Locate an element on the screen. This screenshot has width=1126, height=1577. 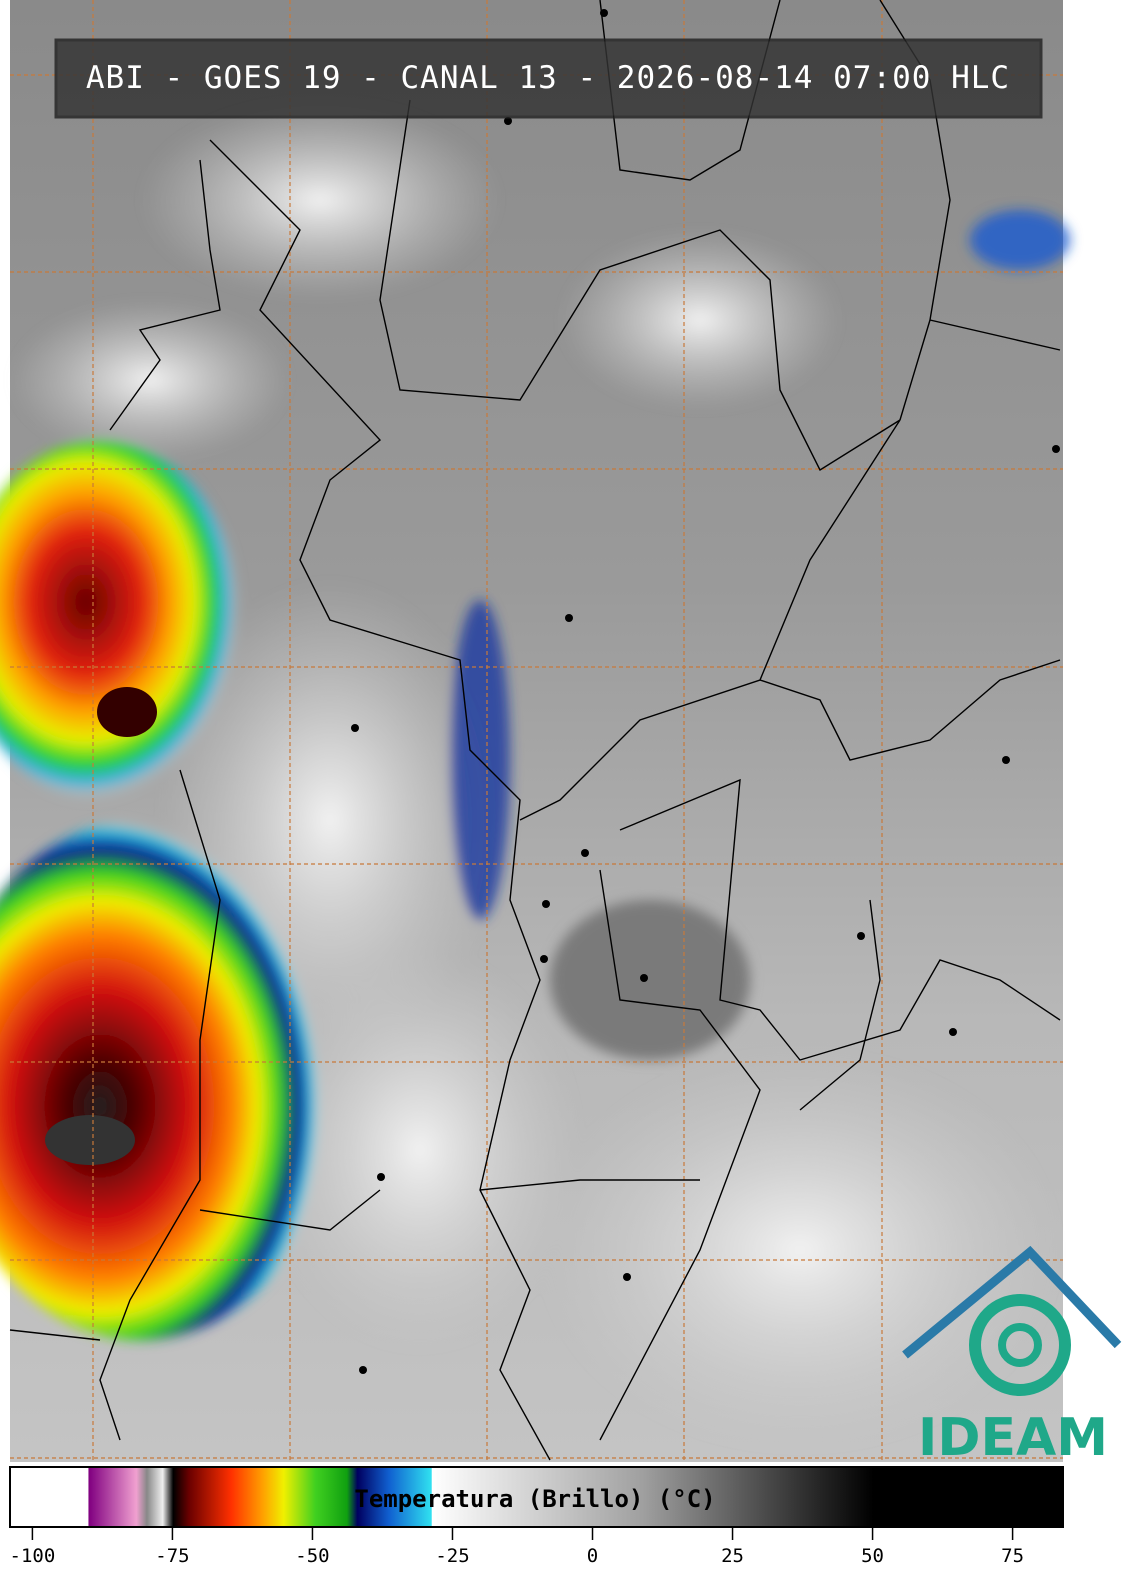
tick-label: 50 is located at coordinates (872, 1556).